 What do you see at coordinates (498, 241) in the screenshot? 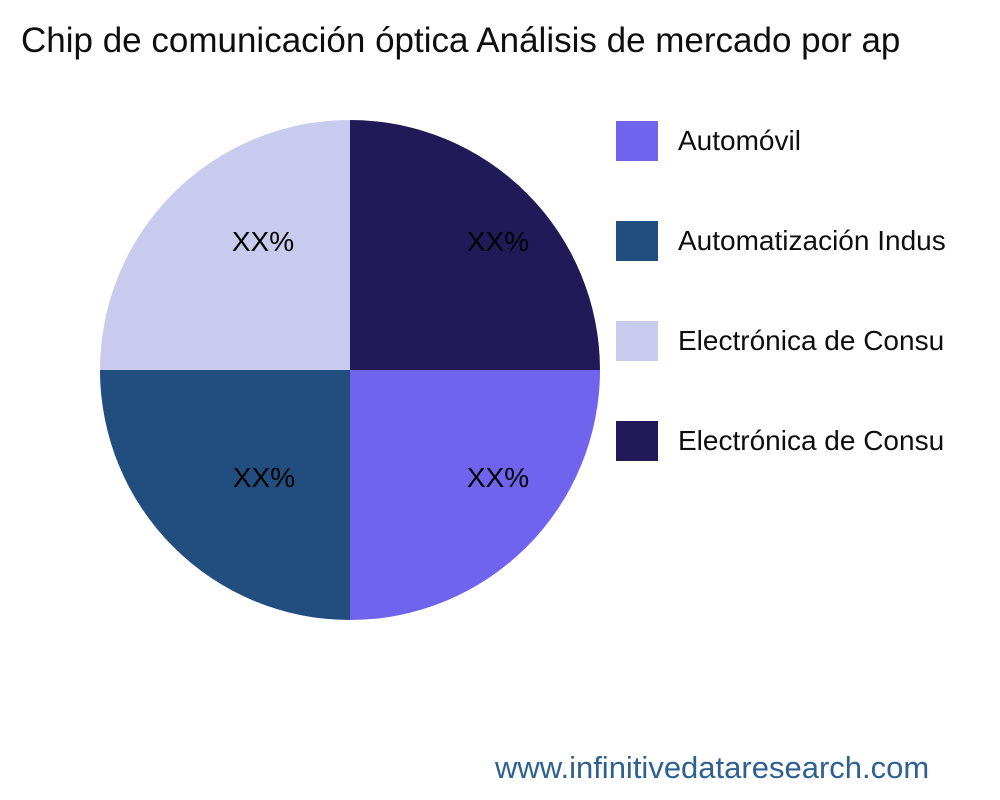
I see `pie-slice-label-top-right: XX%` at bounding box center [498, 241].